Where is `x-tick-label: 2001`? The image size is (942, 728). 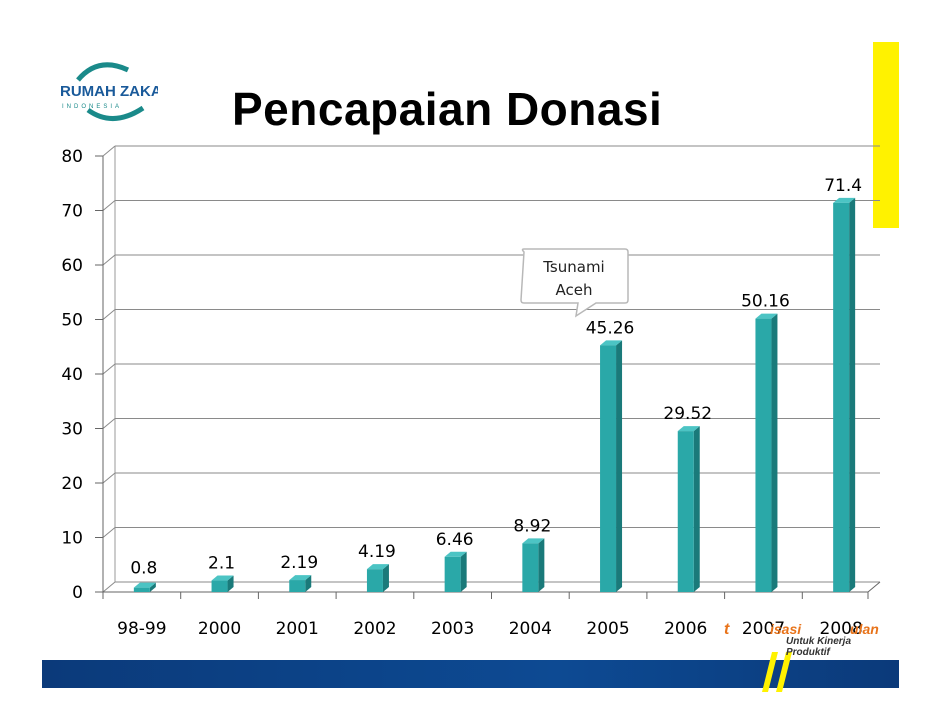
x-tick-label: 2001 is located at coordinates (297, 629).